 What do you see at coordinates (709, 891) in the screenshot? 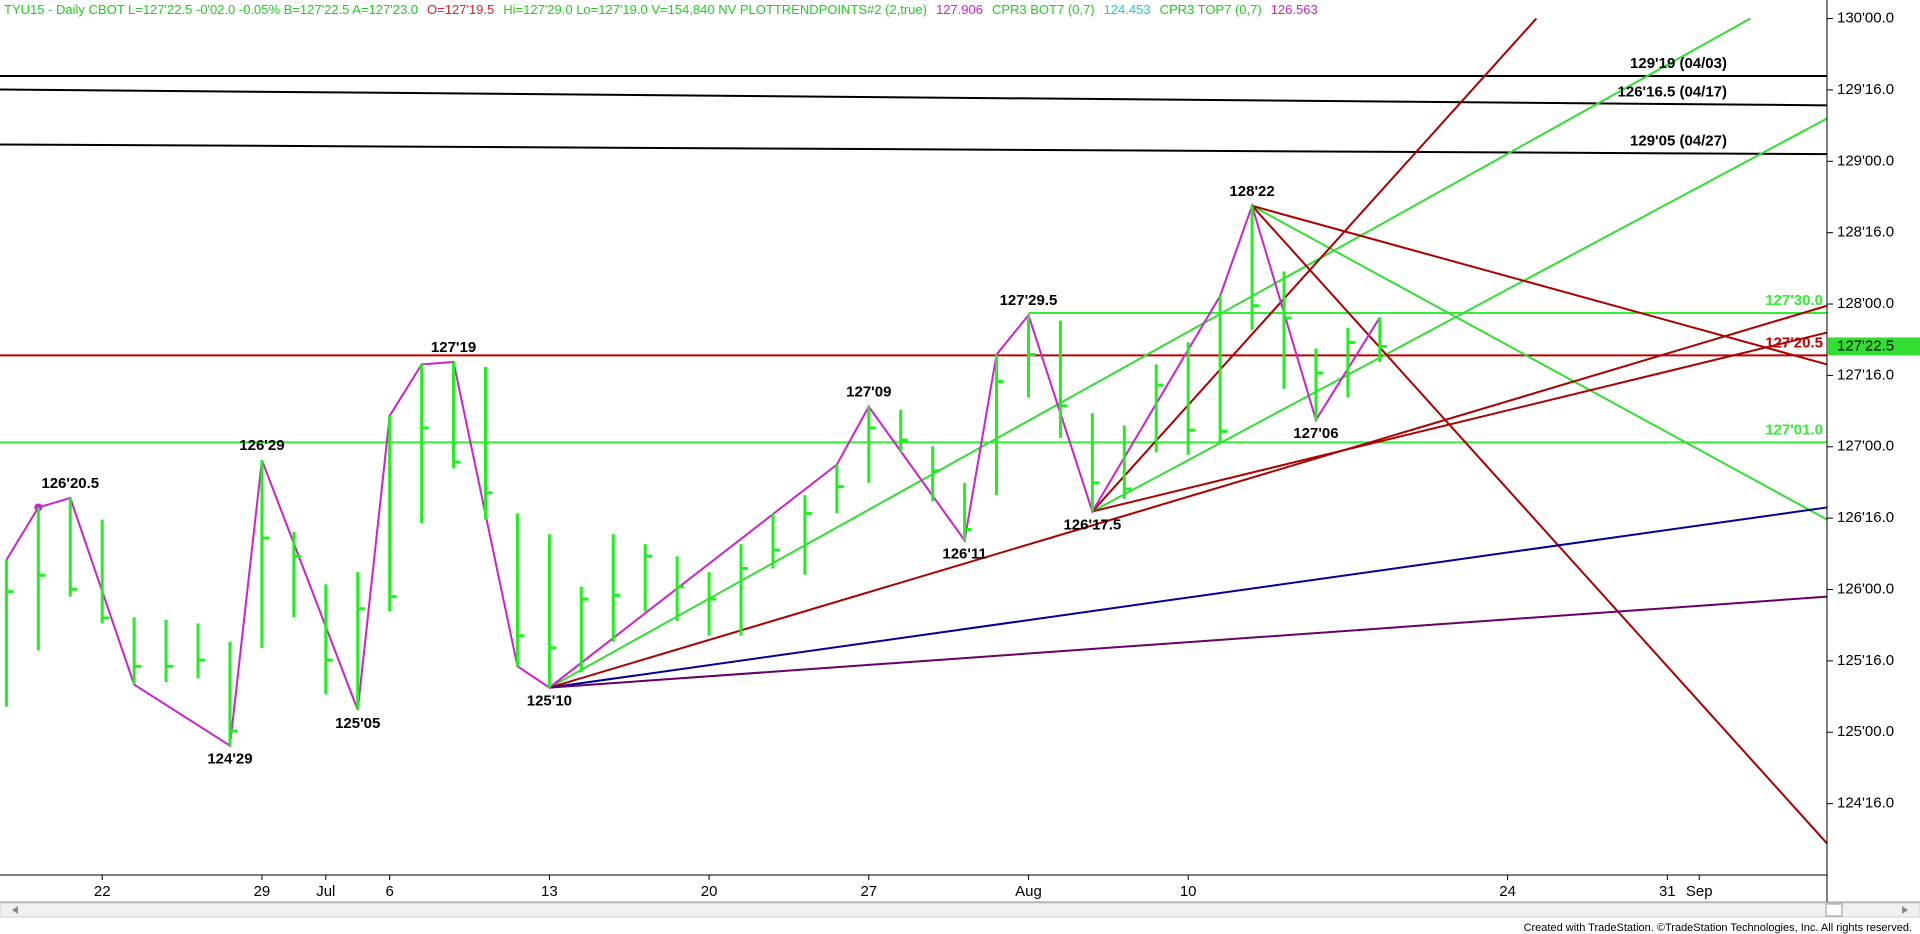
I see `x-tick-label: 20` at bounding box center [709, 891].